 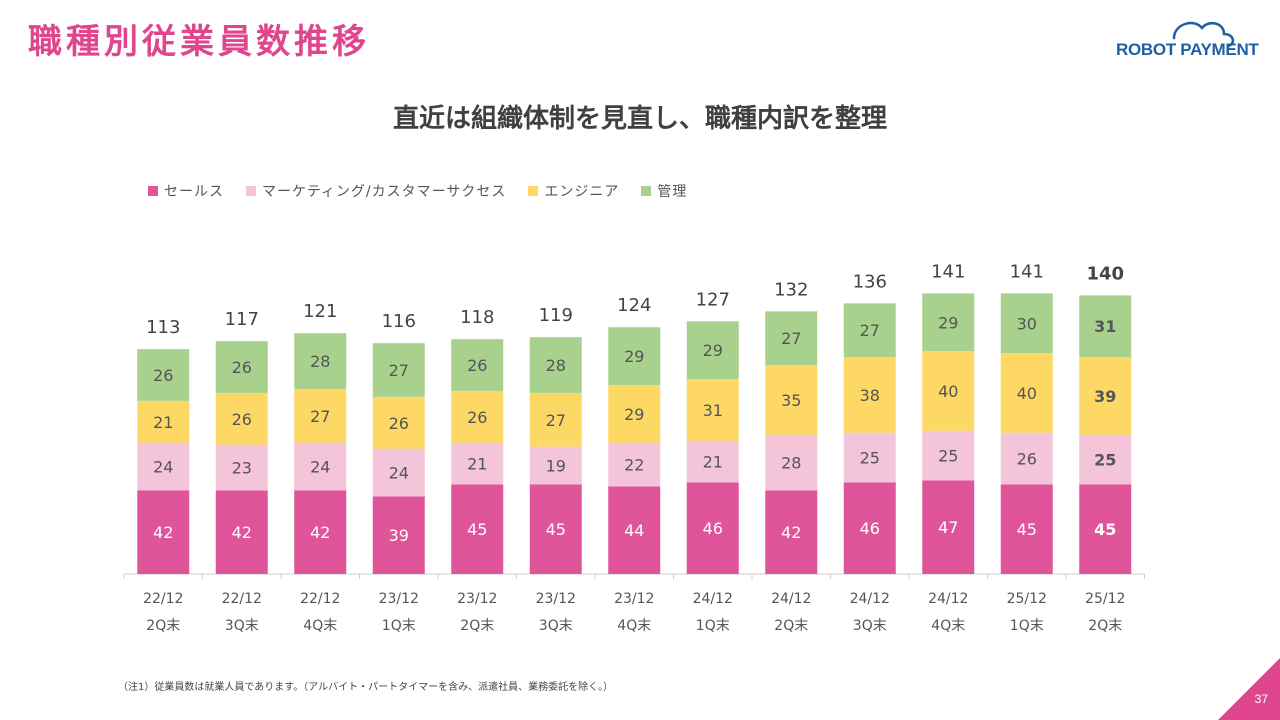 What do you see at coordinates (870, 281) in the screenshot?
I see `total-label: 136` at bounding box center [870, 281].